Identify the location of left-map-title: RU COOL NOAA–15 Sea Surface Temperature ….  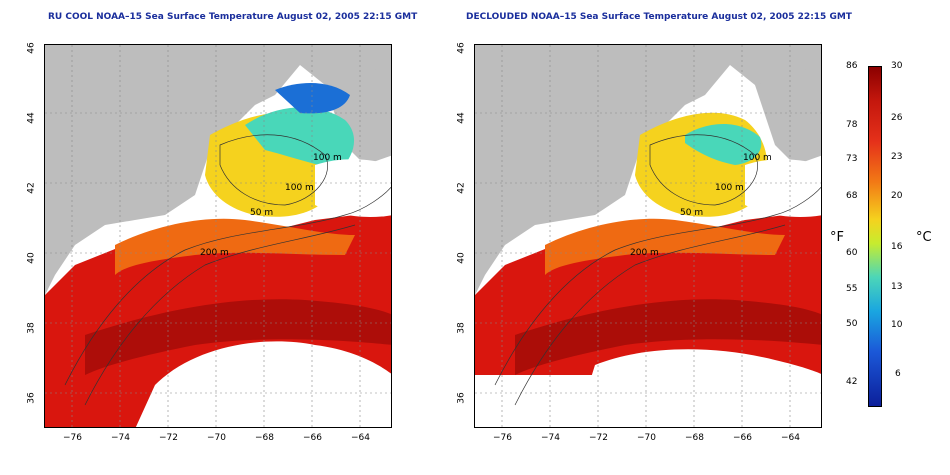
(233, 17).